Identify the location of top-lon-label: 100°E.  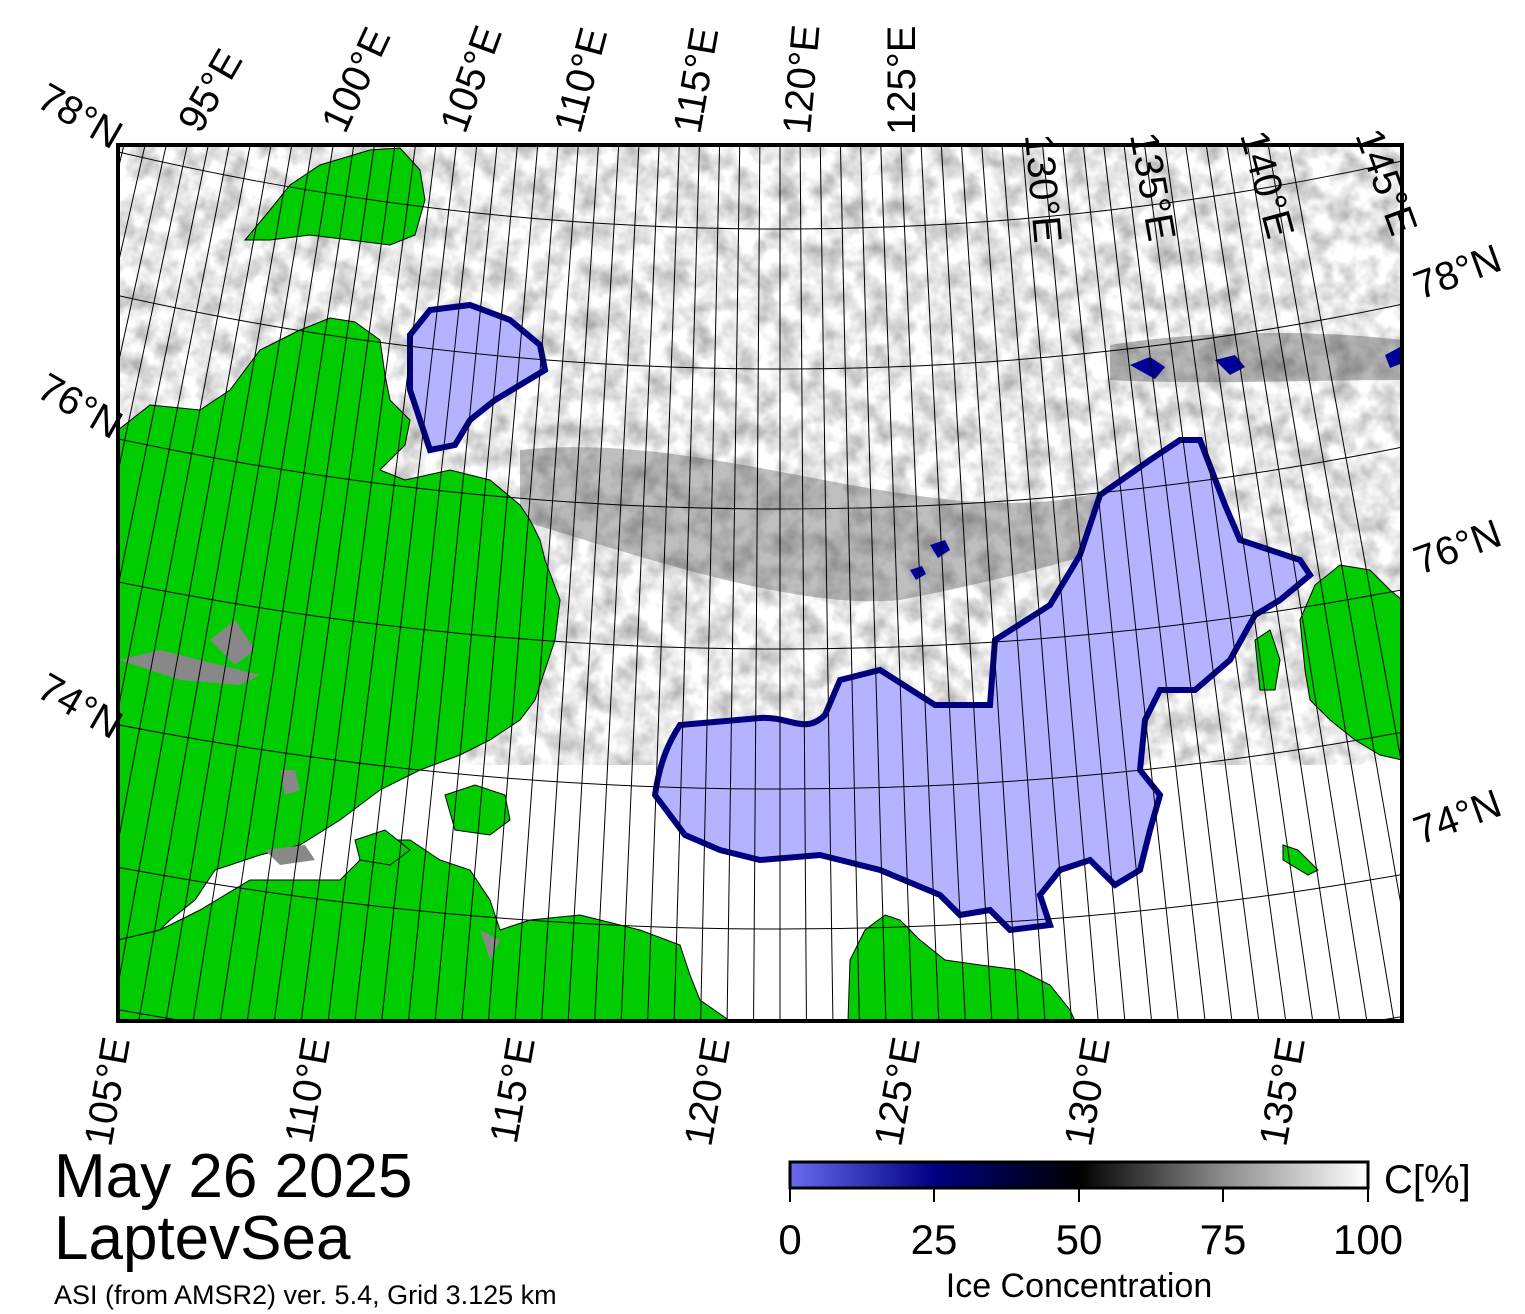
(356, 80).